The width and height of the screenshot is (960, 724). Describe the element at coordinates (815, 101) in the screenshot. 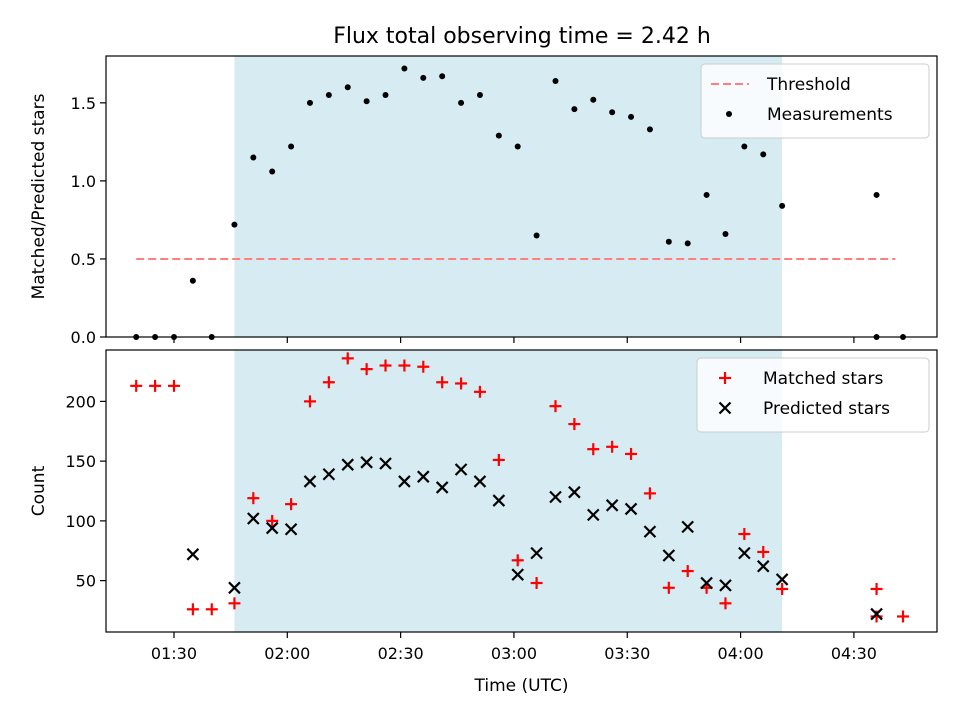

I see `legend-box` at that location.